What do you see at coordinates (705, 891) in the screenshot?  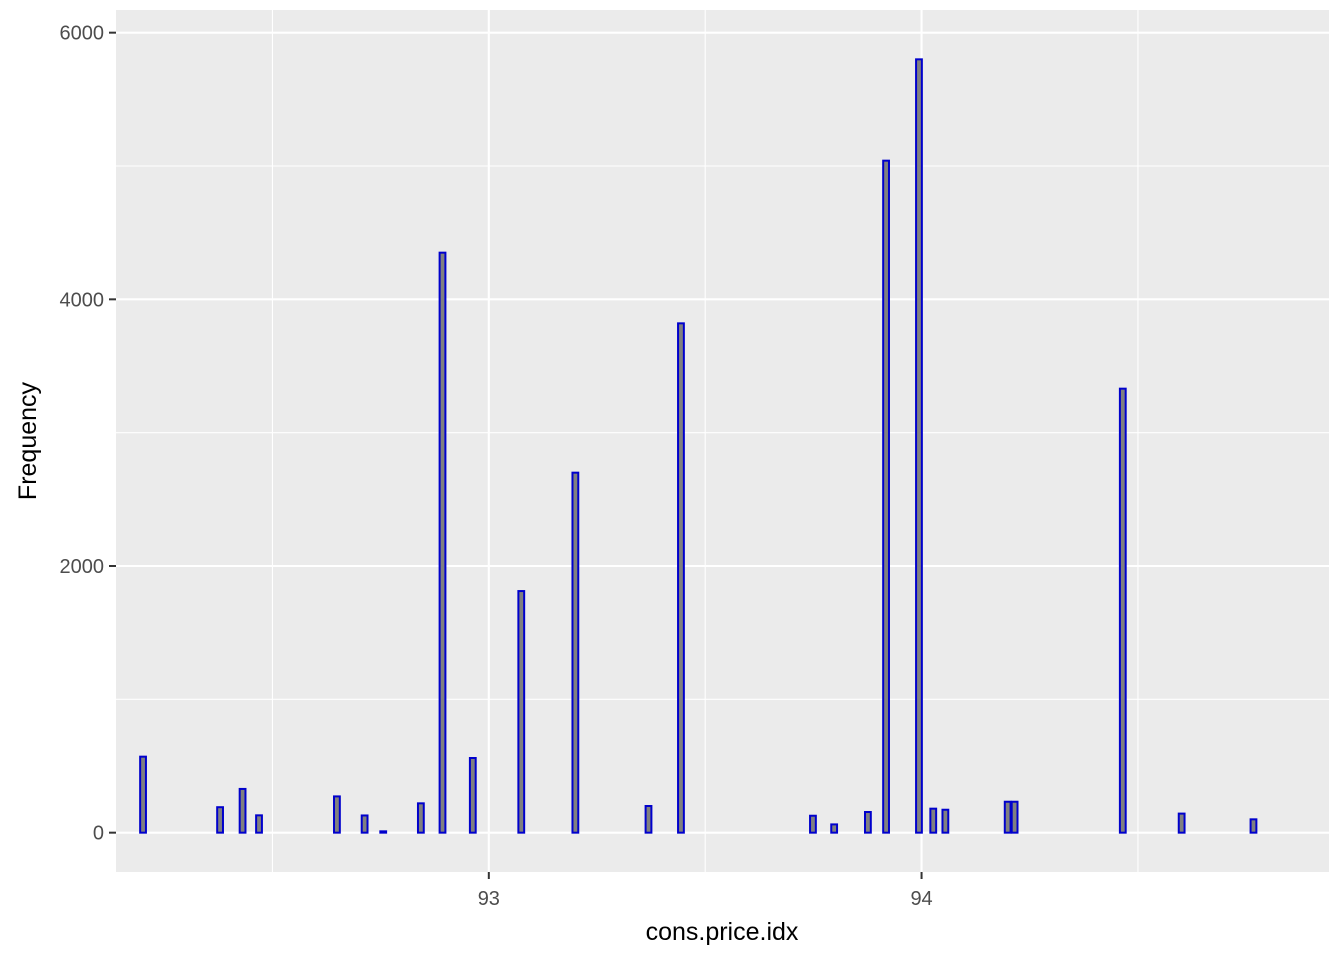 I see `x-axis: 93 94` at bounding box center [705, 891].